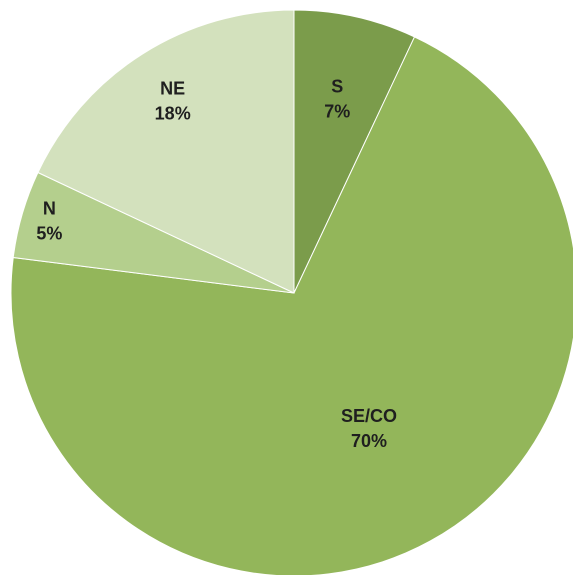 The image size is (573, 575). What do you see at coordinates (173, 114) in the screenshot?
I see `slice-value-label: 18%` at bounding box center [173, 114].